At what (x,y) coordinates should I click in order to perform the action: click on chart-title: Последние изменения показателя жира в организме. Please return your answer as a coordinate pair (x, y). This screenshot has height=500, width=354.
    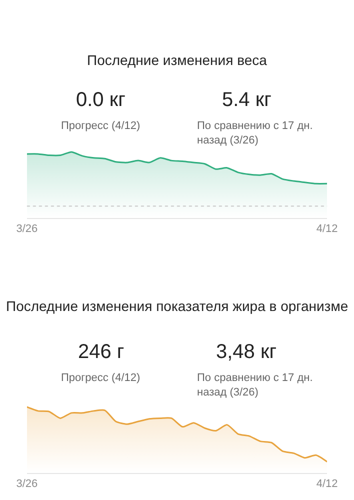
    Looking at the image, I should click on (177, 306).